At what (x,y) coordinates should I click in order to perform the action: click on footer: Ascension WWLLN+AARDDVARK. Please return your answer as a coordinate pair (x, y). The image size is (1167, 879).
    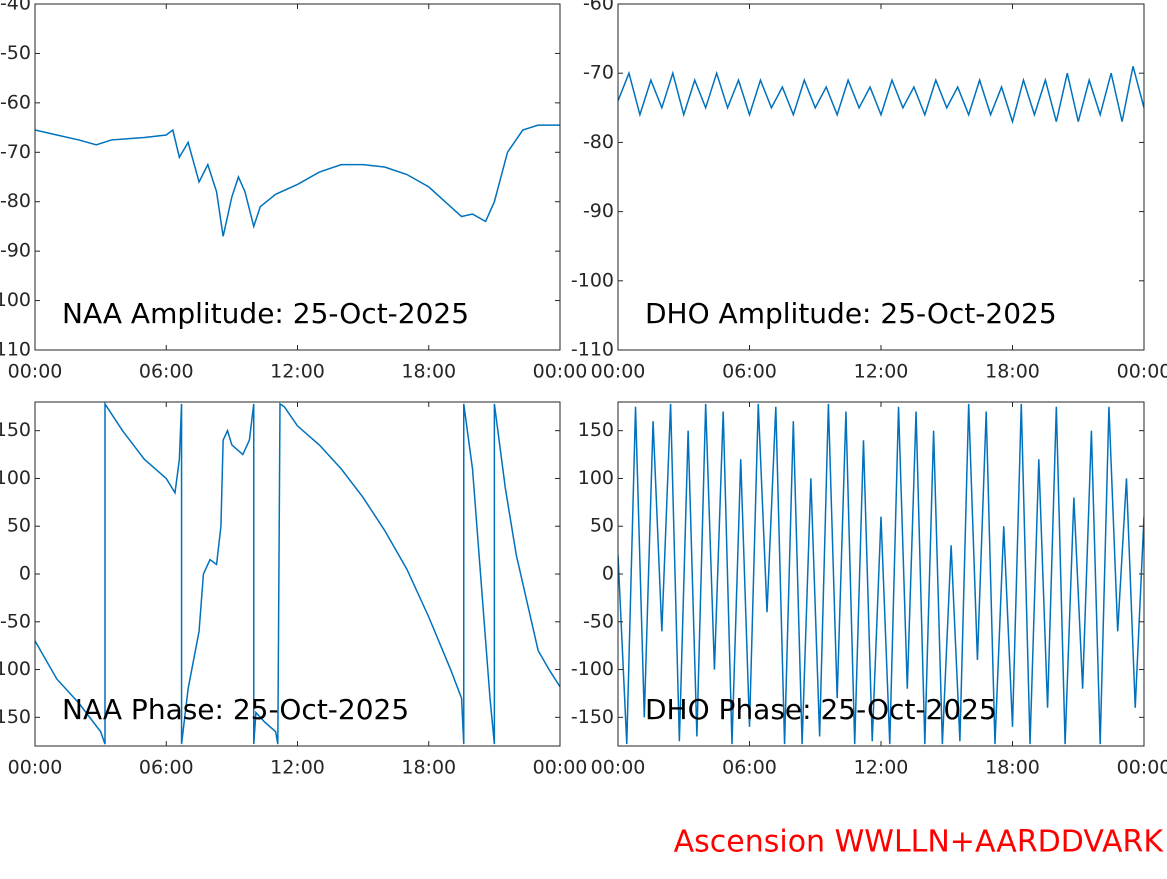
    Looking at the image, I should click on (919, 842).